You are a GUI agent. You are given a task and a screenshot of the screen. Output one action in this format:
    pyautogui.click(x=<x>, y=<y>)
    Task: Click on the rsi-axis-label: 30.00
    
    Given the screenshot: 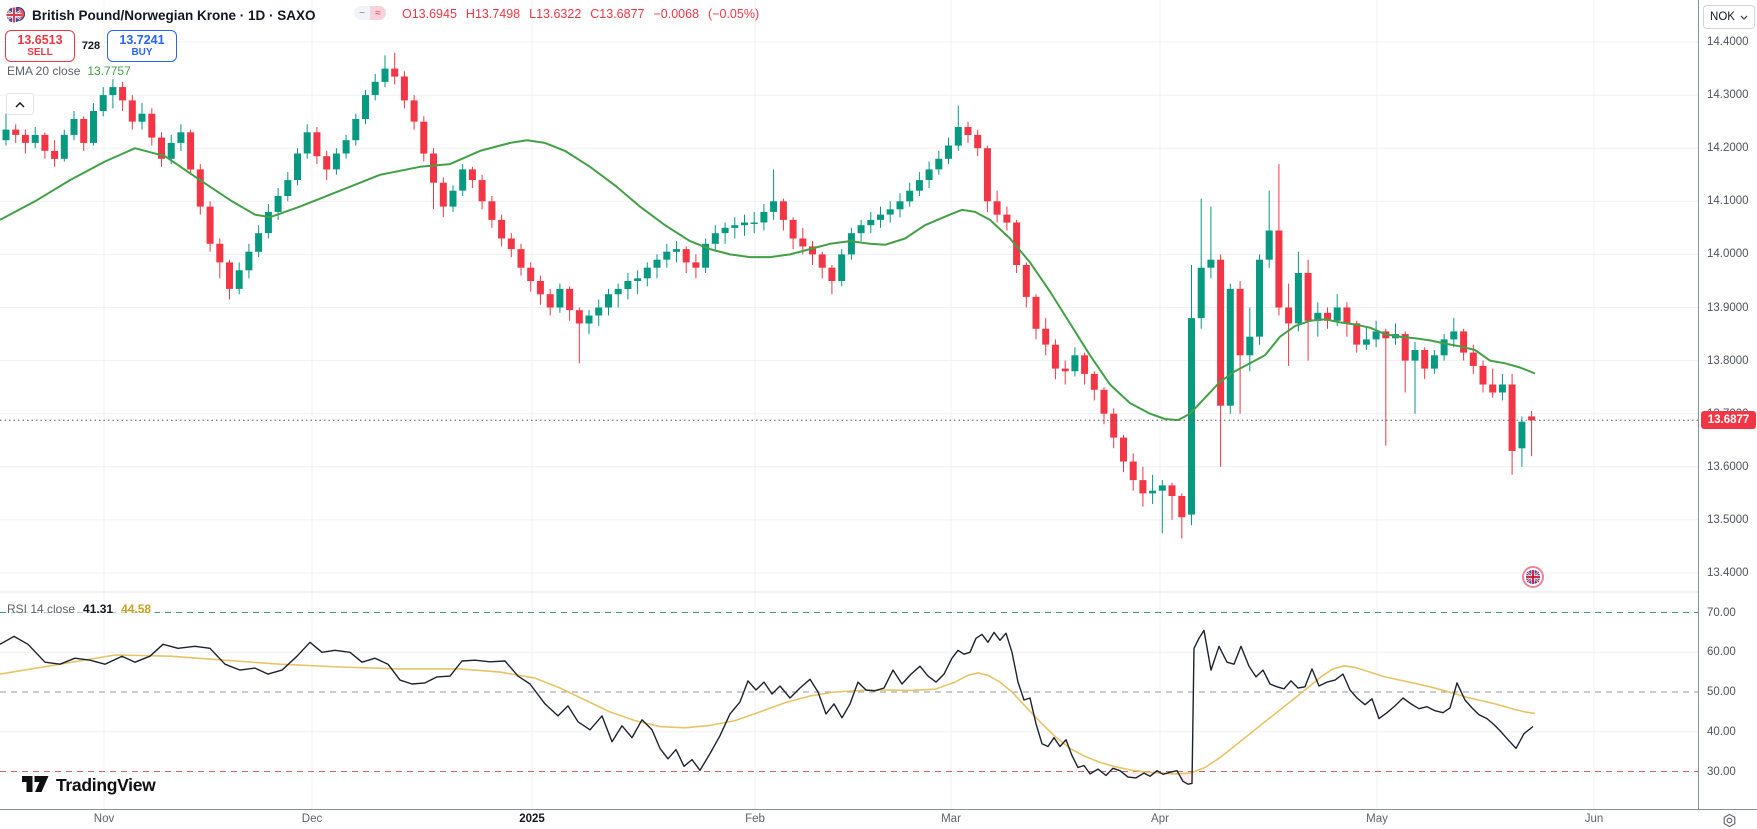 What is the action you would take?
    pyautogui.click(x=1721, y=771)
    